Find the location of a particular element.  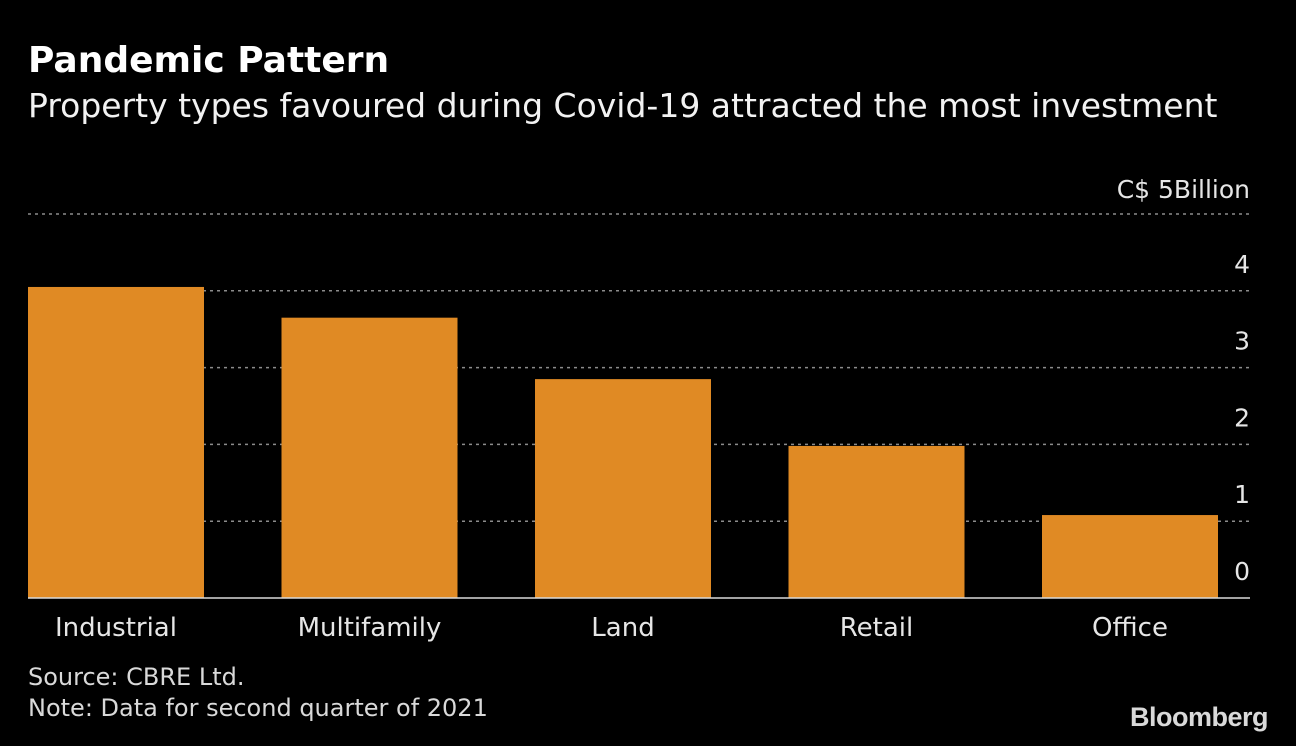

bar-multifamily is located at coordinates (369, 457).